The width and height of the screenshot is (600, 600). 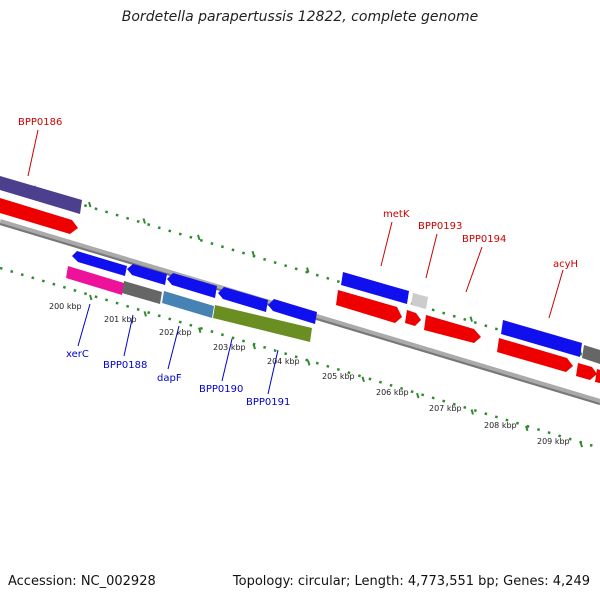 What do you see at coordinates (65, 306) in the screenshot?
I see `scale-label-200: 200 kbp` at bounding box center [65, 306].